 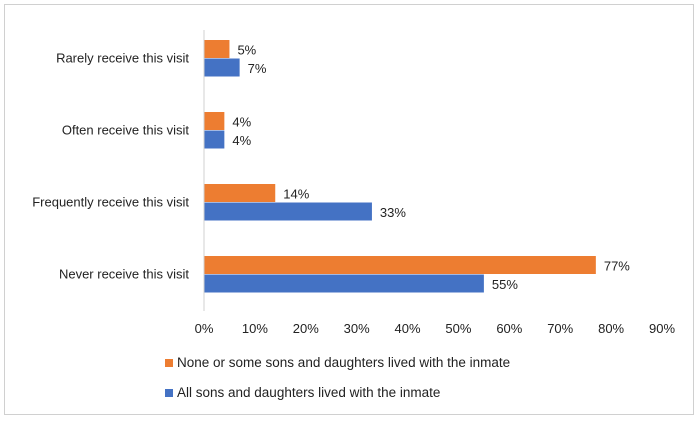 What do you see at coordinates (458, 328) in the screenshot?
I see `x-tick-label: 50%` at bounding box center [458, 328].